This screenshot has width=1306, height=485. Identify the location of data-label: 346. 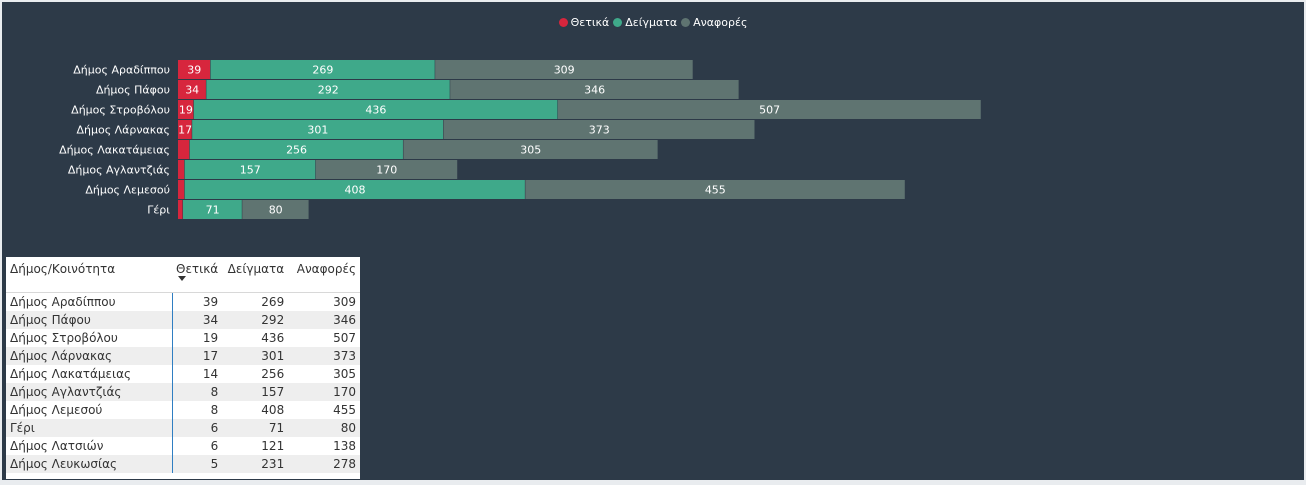
(594, 90).